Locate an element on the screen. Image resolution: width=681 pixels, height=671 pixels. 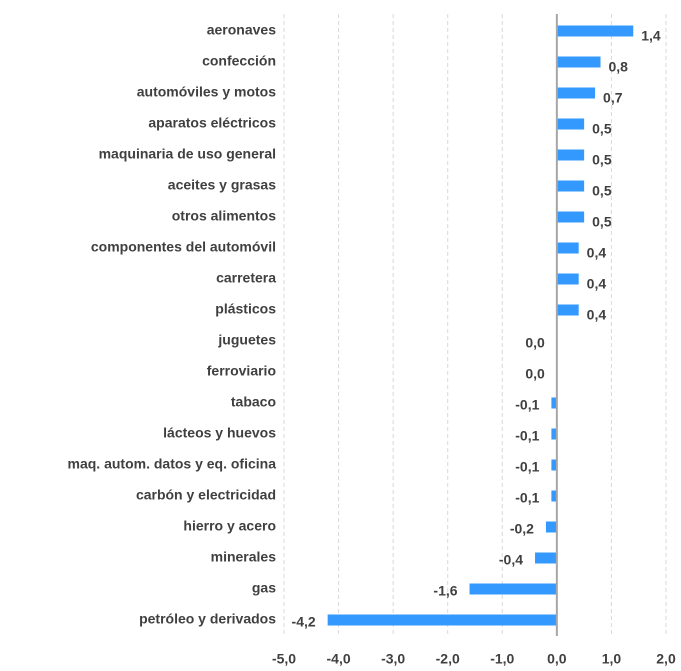
x-tick-label: -5,0 is located at coordinates (284, 659).